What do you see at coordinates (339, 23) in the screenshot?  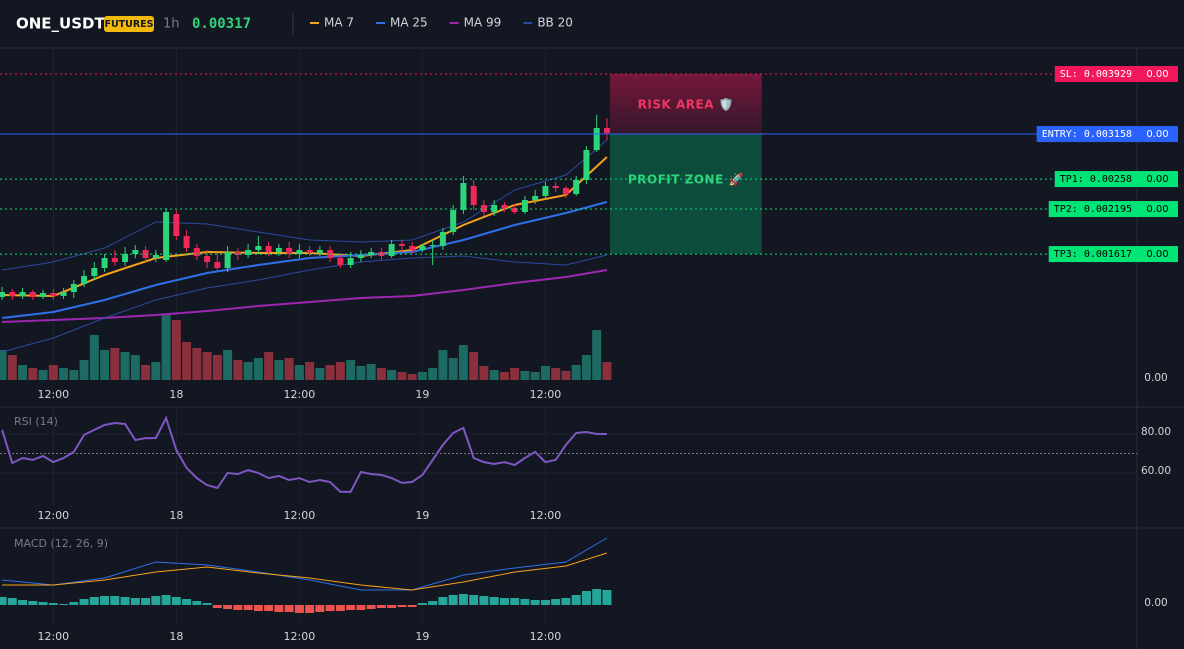 I see `legend-label: MA 7` at bounding box center [339, 23].